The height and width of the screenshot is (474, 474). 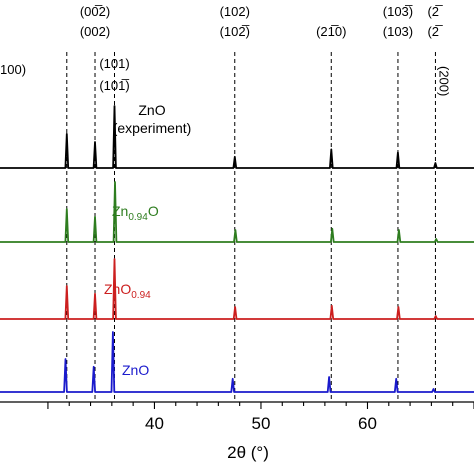 What do you see at coordinates (367, 423) in the screenshot?
I see `x-tick-label: 60` at bounding box center [367, 423].